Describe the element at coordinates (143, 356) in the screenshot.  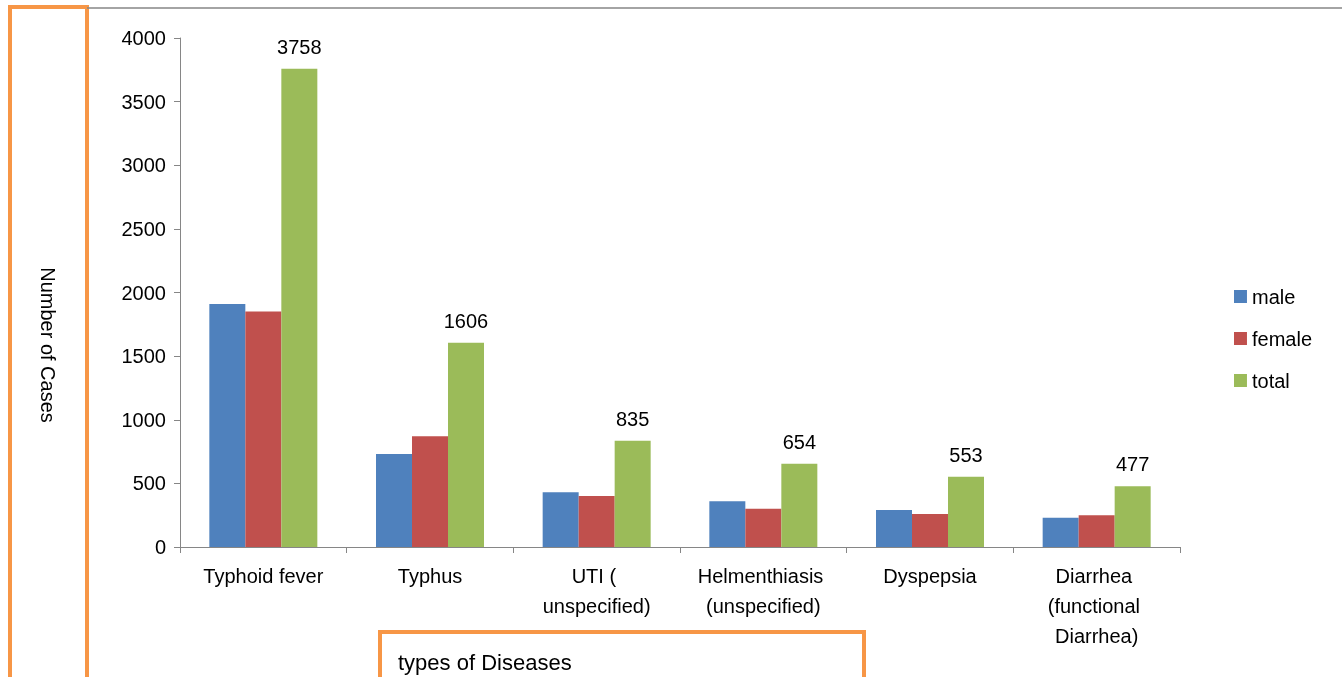
I see `y-tick-label: 1500` at that location.